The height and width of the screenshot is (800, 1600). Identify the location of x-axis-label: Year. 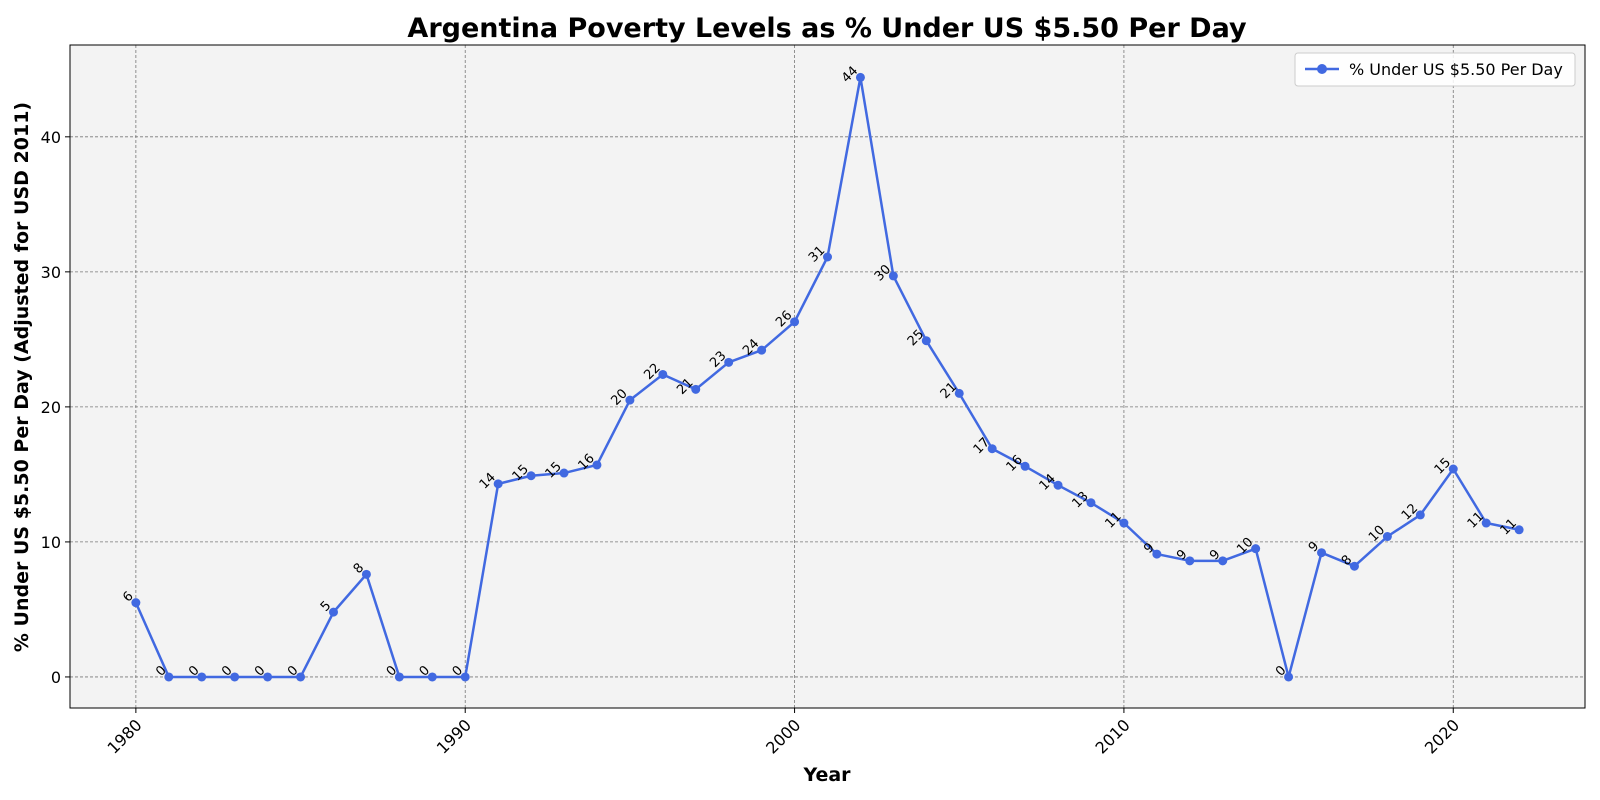
(826, 775).